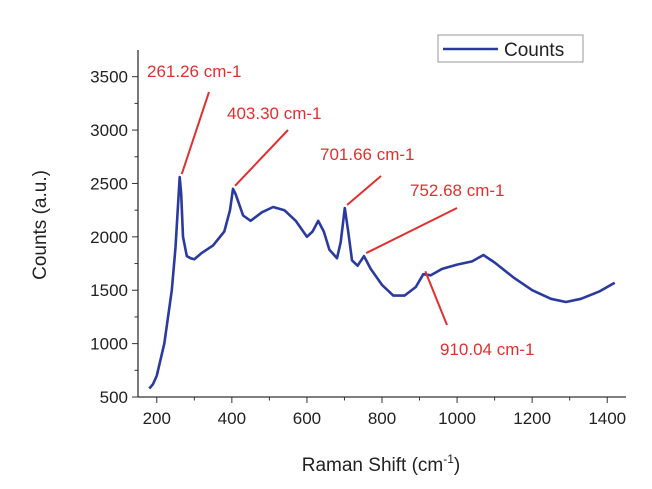 This screenshot has height=489, width=652. I want to click on y-axis-label: Counts (a.u.), so click(40, 225).